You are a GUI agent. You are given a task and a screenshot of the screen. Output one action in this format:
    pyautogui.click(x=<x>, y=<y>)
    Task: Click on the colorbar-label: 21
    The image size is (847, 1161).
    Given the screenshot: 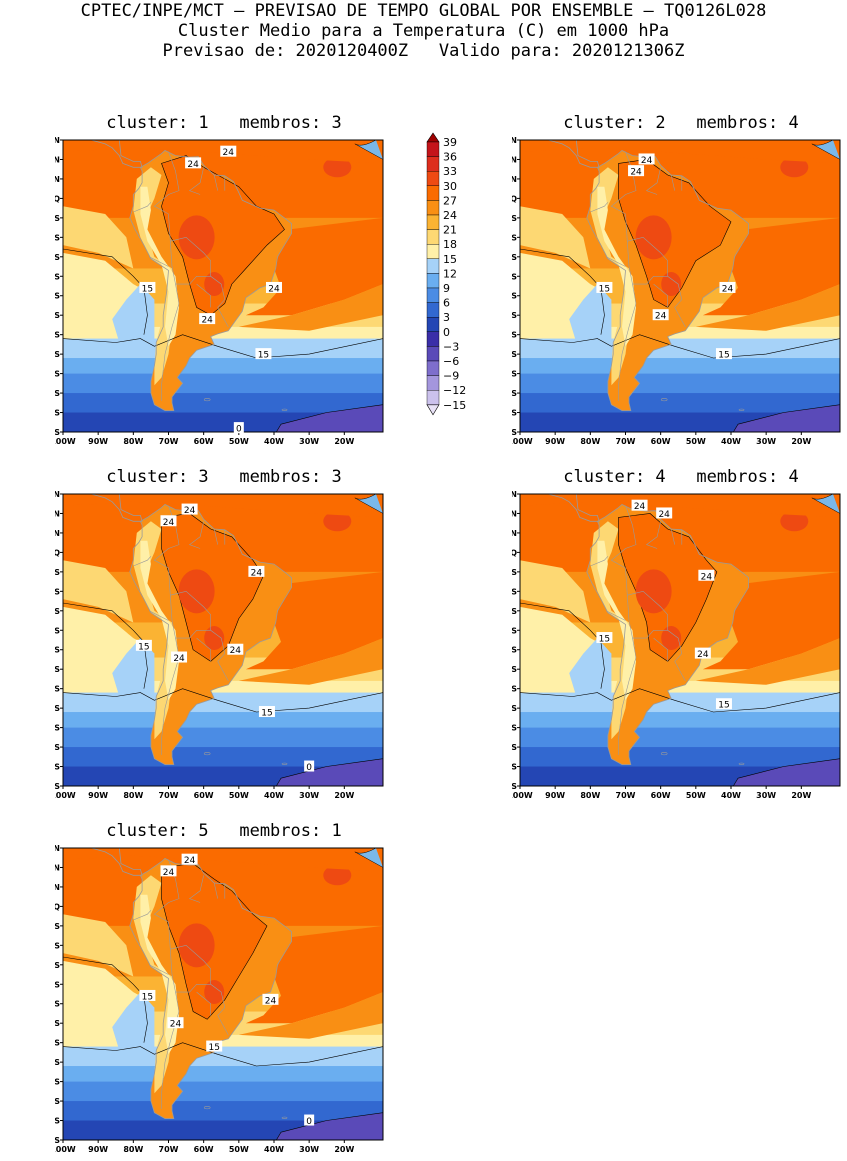 What is the action you would take?
    pyautogui.click(x=450, y=230)
    